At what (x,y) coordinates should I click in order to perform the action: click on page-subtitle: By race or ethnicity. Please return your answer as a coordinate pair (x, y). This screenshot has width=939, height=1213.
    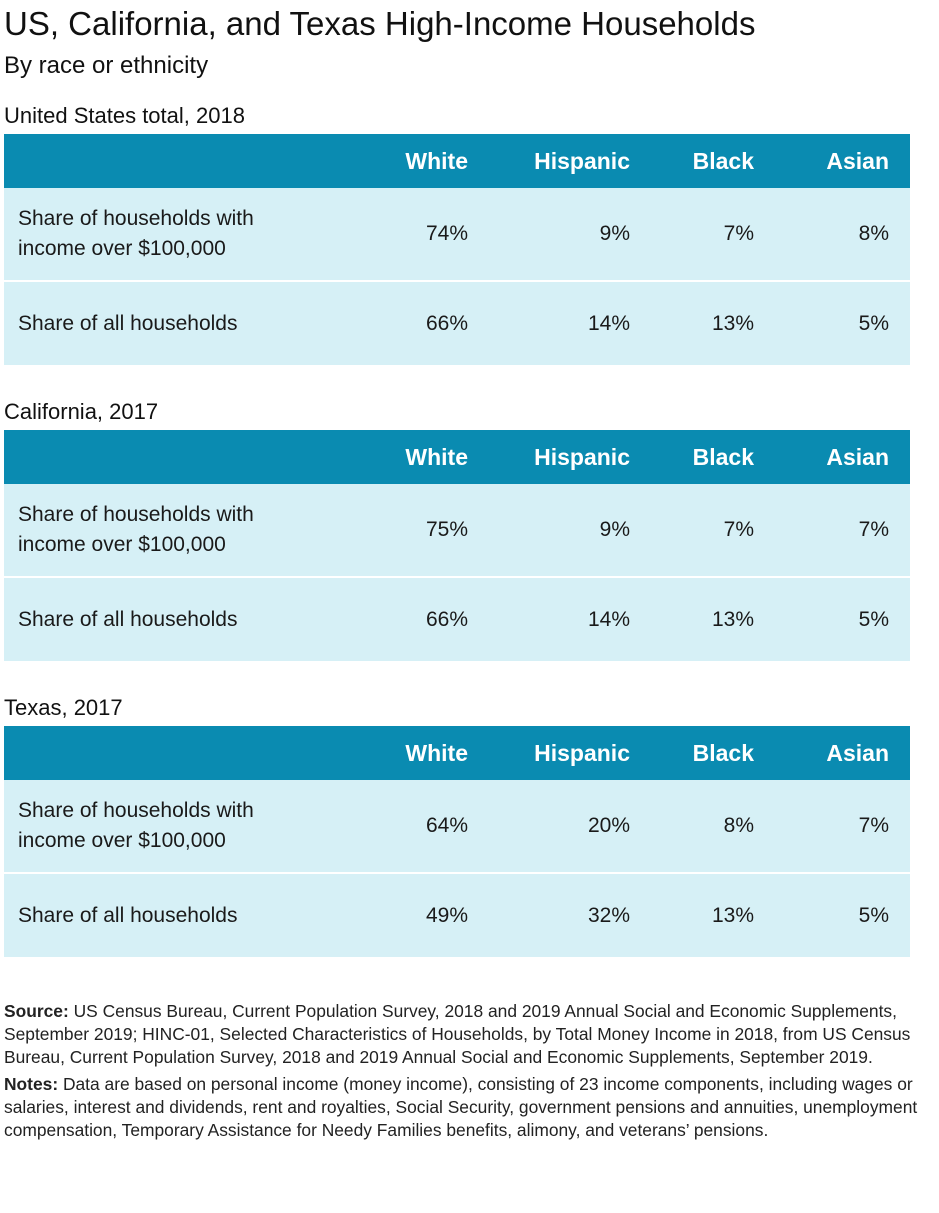
    Looking at the image, I should click on (106, 65).